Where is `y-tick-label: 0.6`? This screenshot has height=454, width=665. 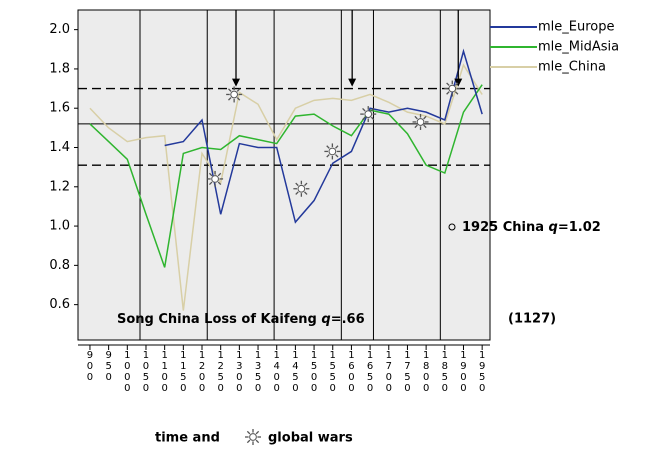 y-tick-label: 0.6 is located at coordinates (59, 304).